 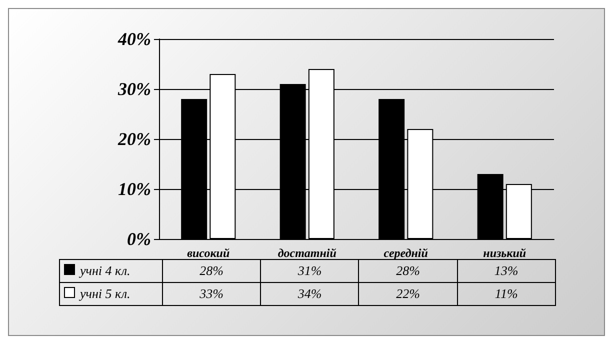 I want to click on x-tick-label: високий, so click(x=208, y=253).